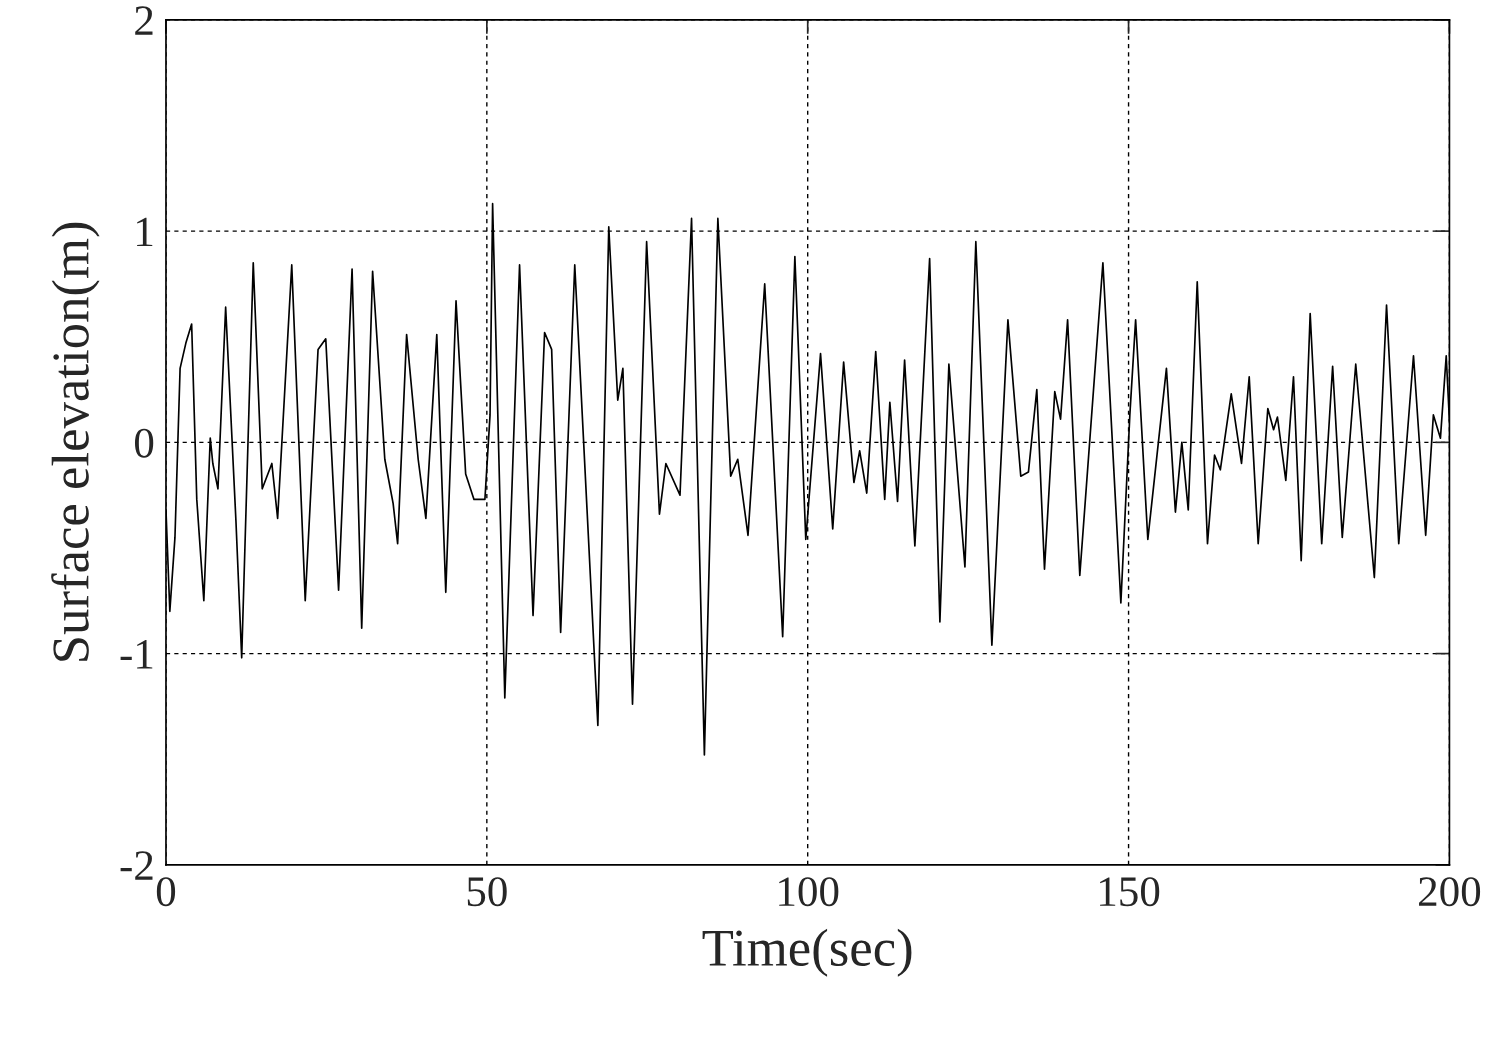 This screenshot has width=1502, height=1047. What do you see at coordinates (809, 892) in the screenshot?
I see `x-tick-label: 100` at bounding box center [809, 892].